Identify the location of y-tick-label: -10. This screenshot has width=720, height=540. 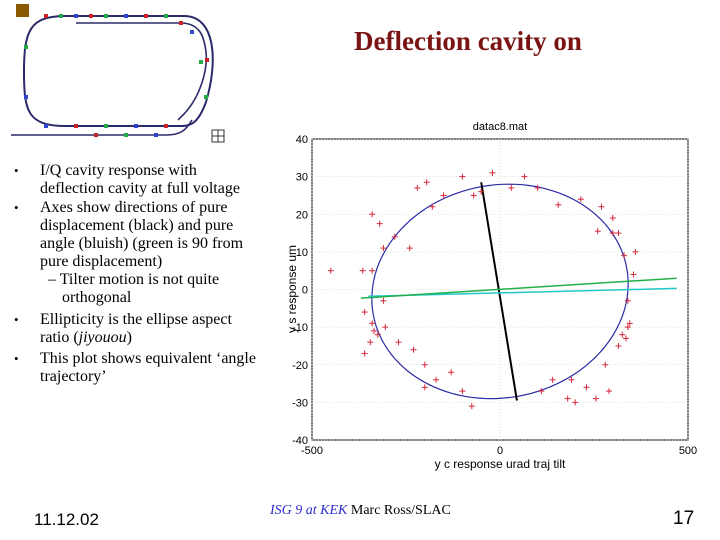
(300, 328).